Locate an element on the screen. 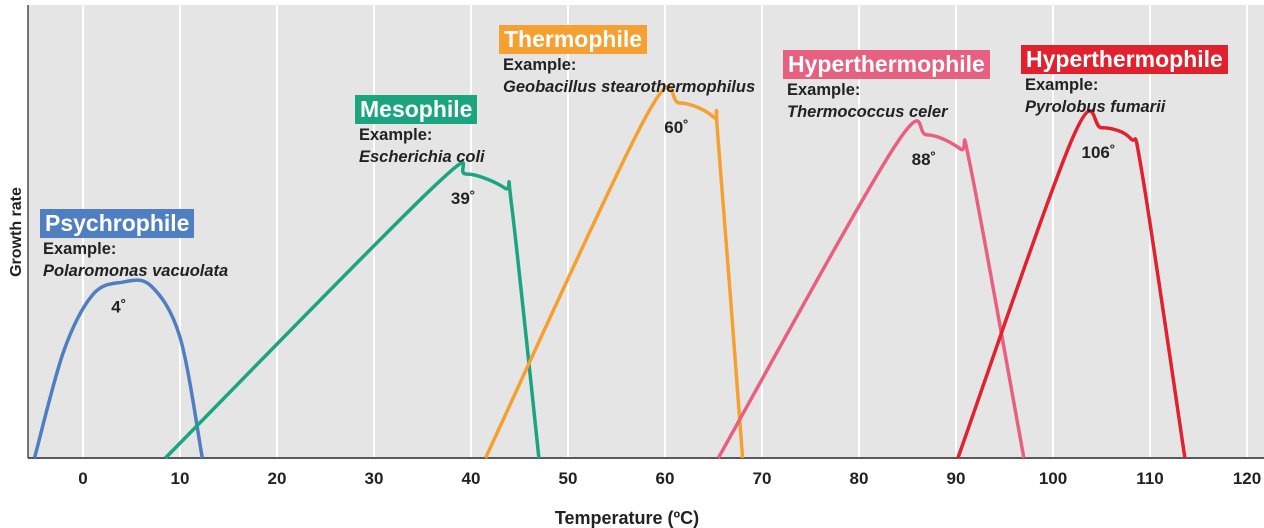 The height and width of the screenshot is (528, 1264). label-mesophile: Mesophile is located at coordinates (416, 109).